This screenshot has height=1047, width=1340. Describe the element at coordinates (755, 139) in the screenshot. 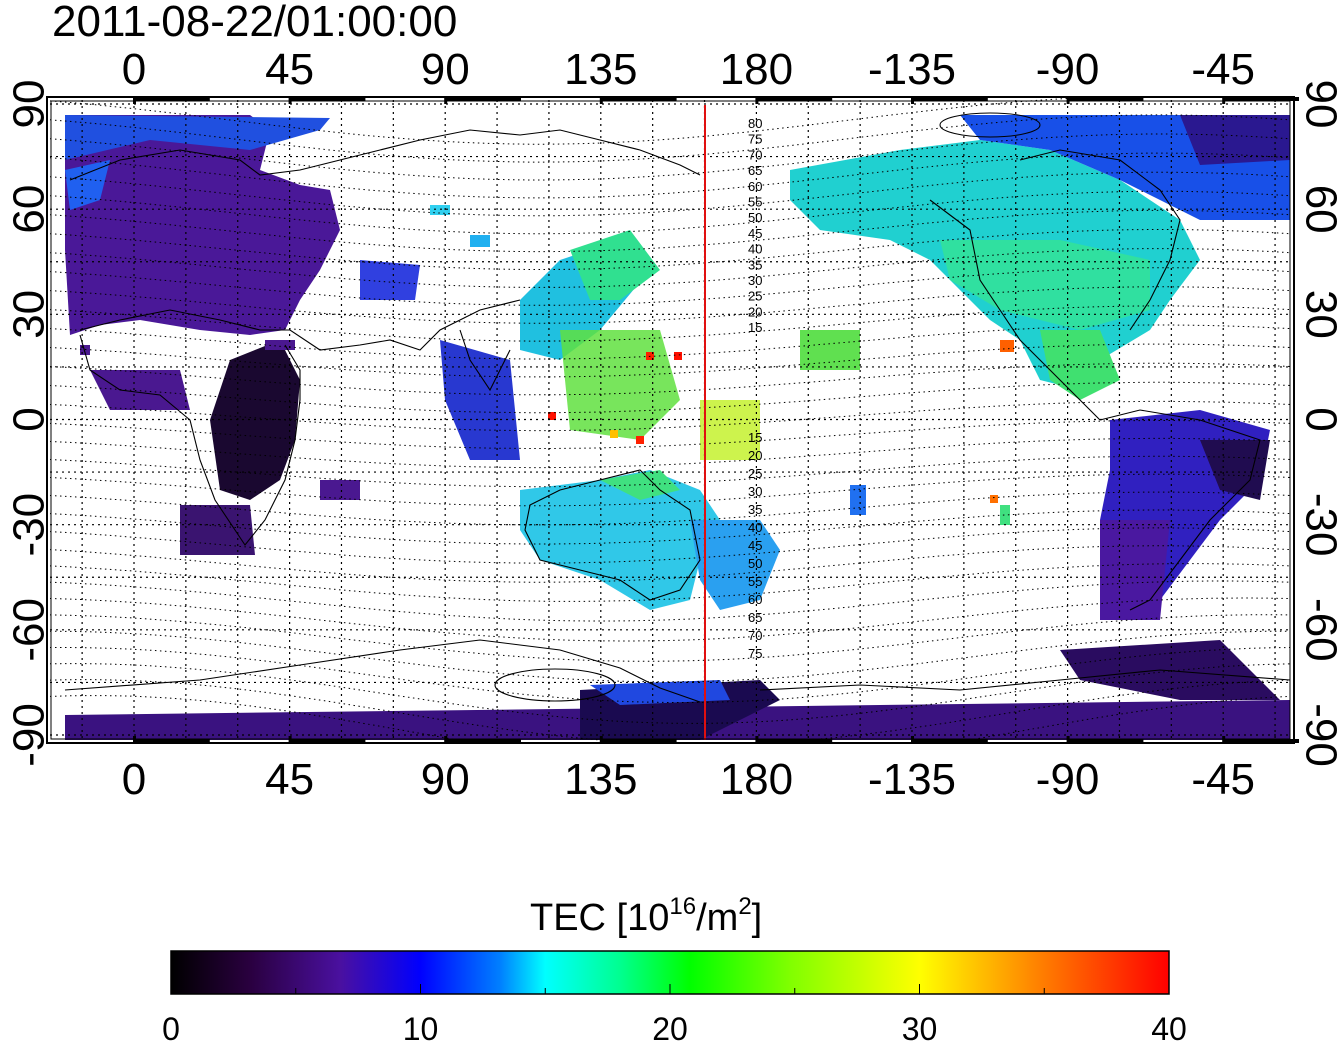

I see `contour-label-north: 75` at that location.